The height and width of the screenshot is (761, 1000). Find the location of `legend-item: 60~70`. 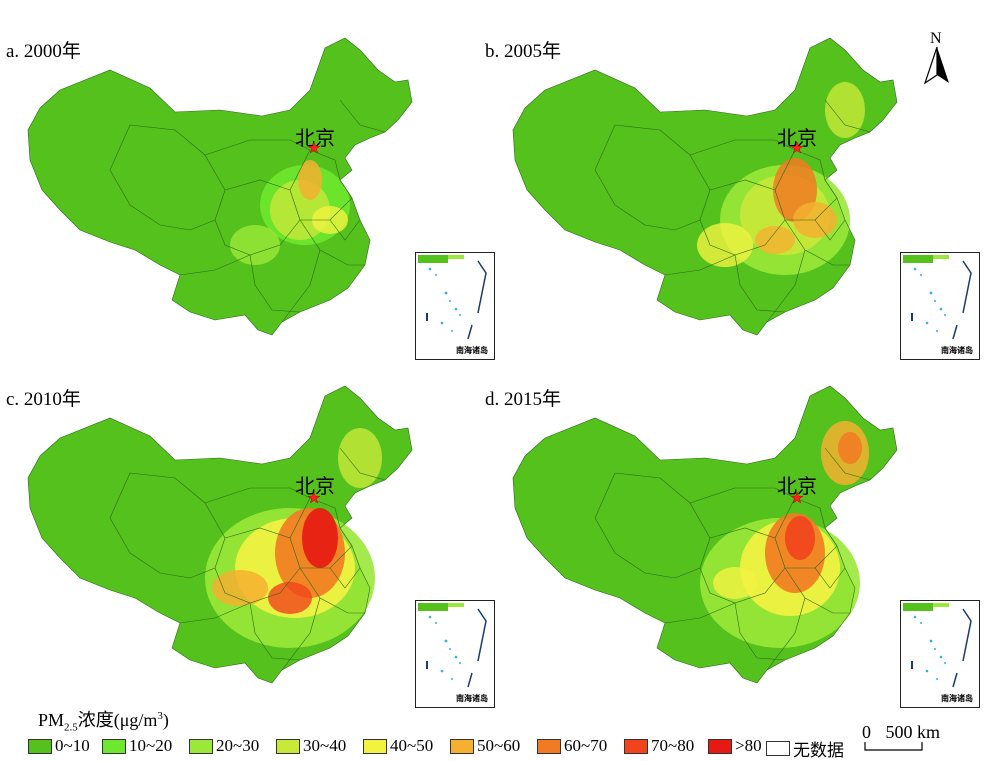

legend-item: 60~70 is located at coordinates (572, 746).